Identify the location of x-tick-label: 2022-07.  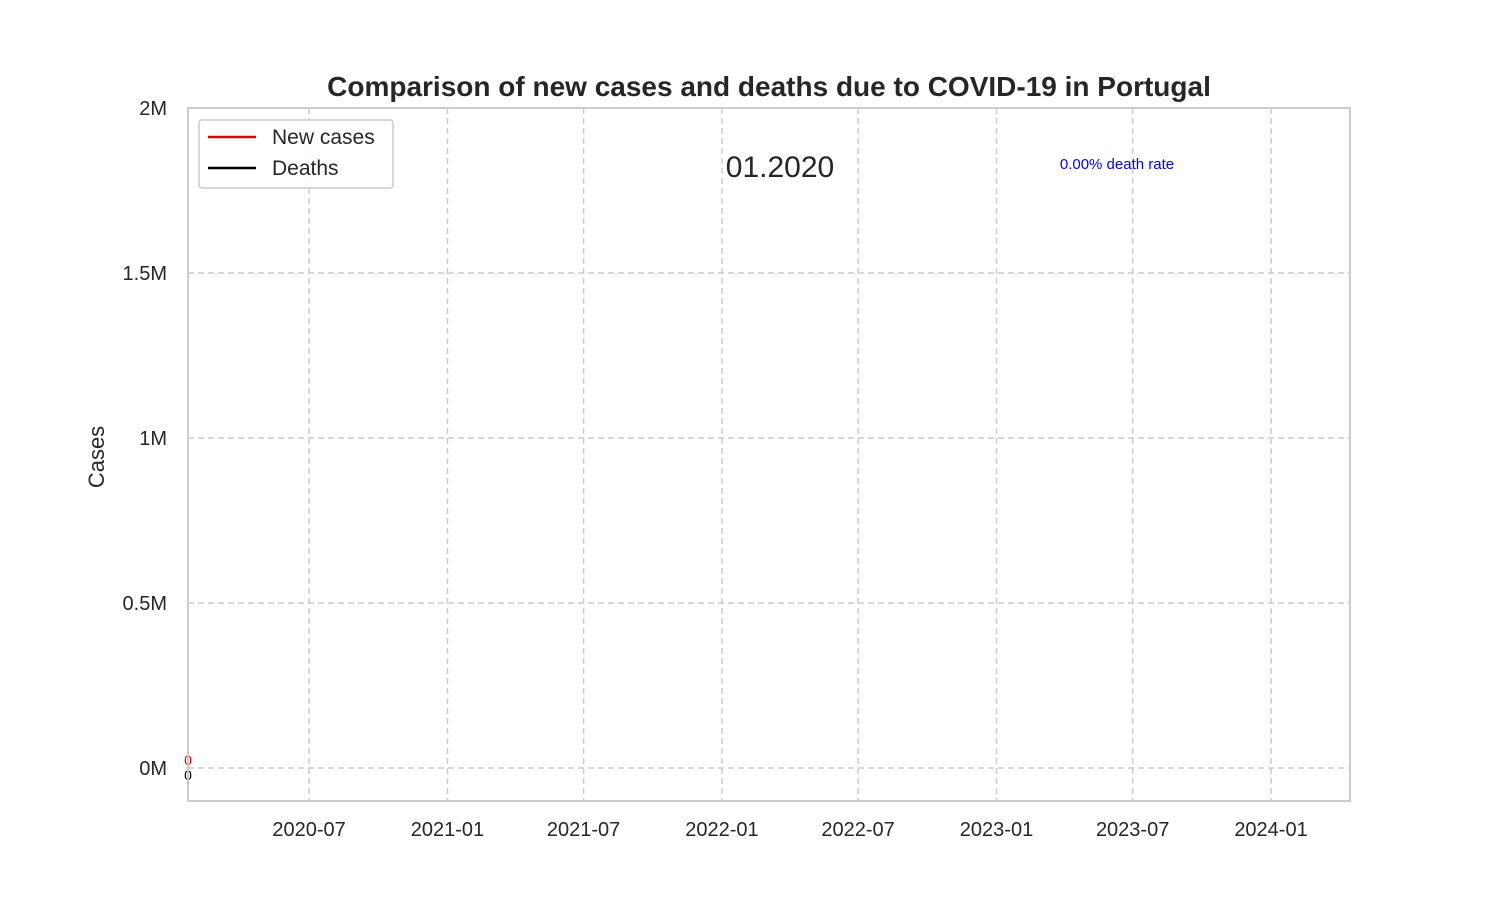
(857, 830).